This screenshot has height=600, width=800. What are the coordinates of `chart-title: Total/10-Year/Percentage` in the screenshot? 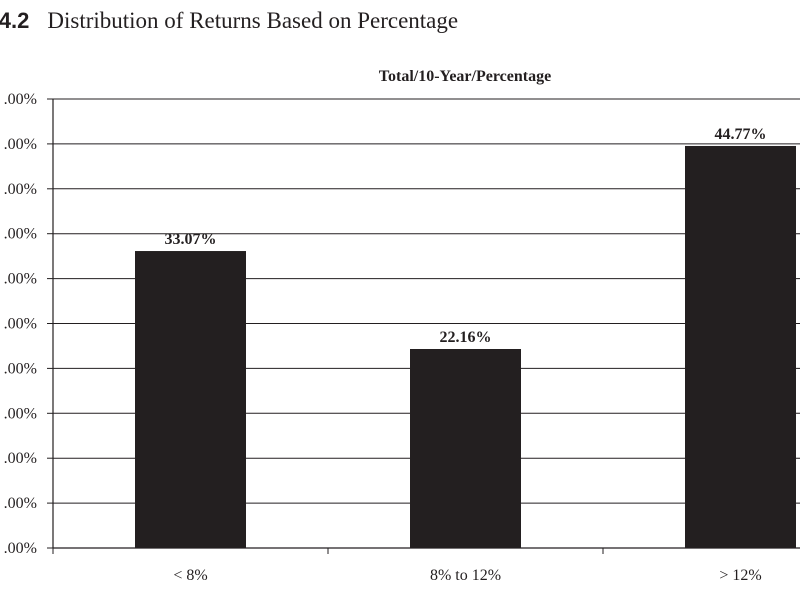 It's located at (465, 76).